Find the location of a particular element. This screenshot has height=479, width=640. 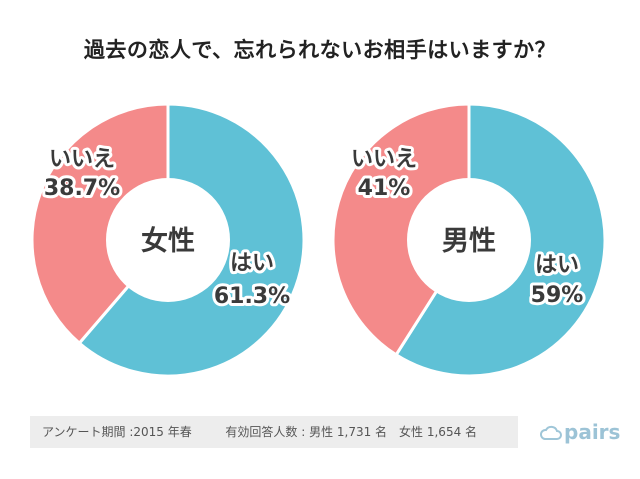

footer-band is located at coordinates (274, 432).